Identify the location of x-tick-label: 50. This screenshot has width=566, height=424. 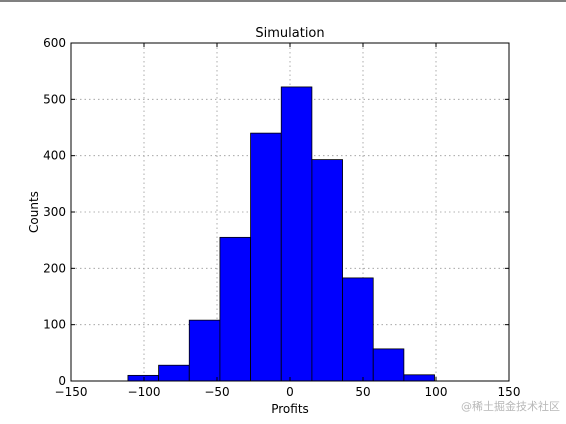
(362, 392).